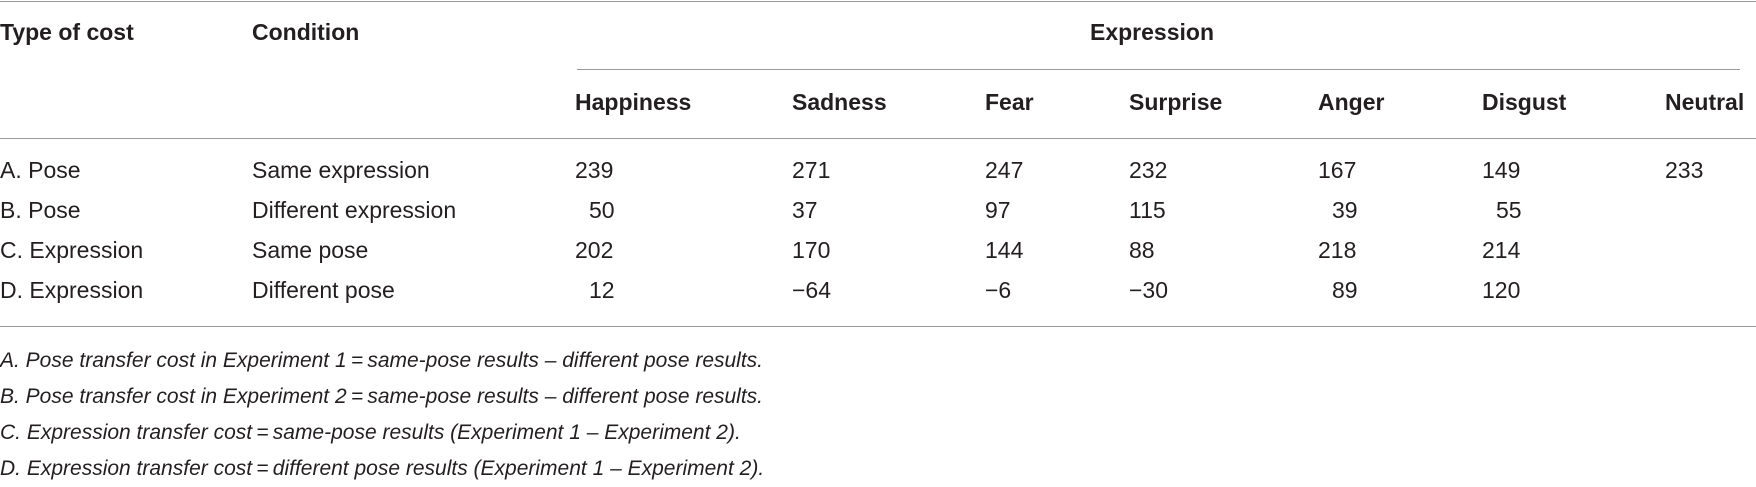 This screenshot has height=487, width=1756. What do you see at coordinates (998, 210) in the screenshot?
I see `row-b-fear: 97` at bounding box center [998, 210].